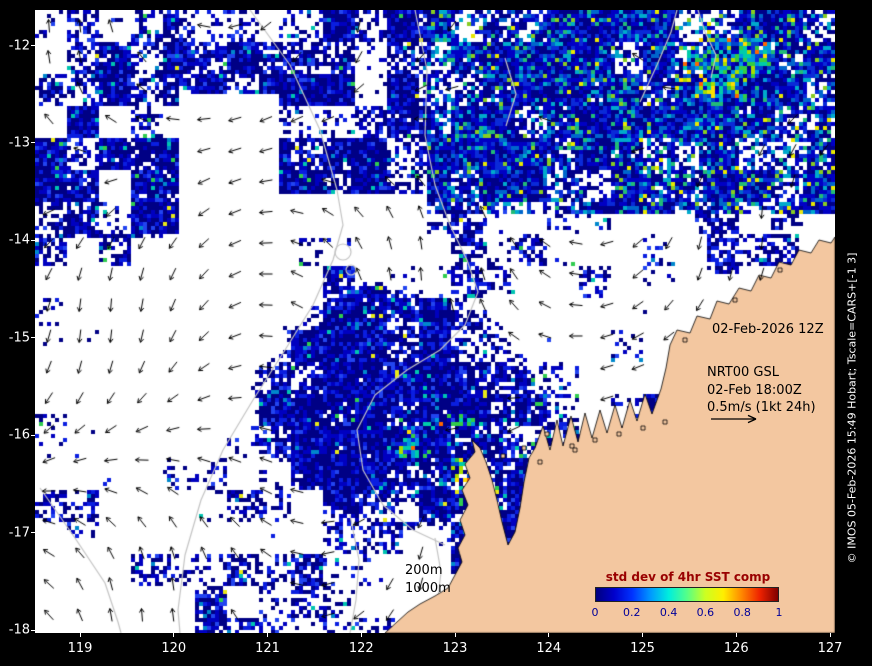  What do you see at coordinates (19, 338) in the screenshot?
I see `y-tick-label: -15` at bounding box center [19, 338].